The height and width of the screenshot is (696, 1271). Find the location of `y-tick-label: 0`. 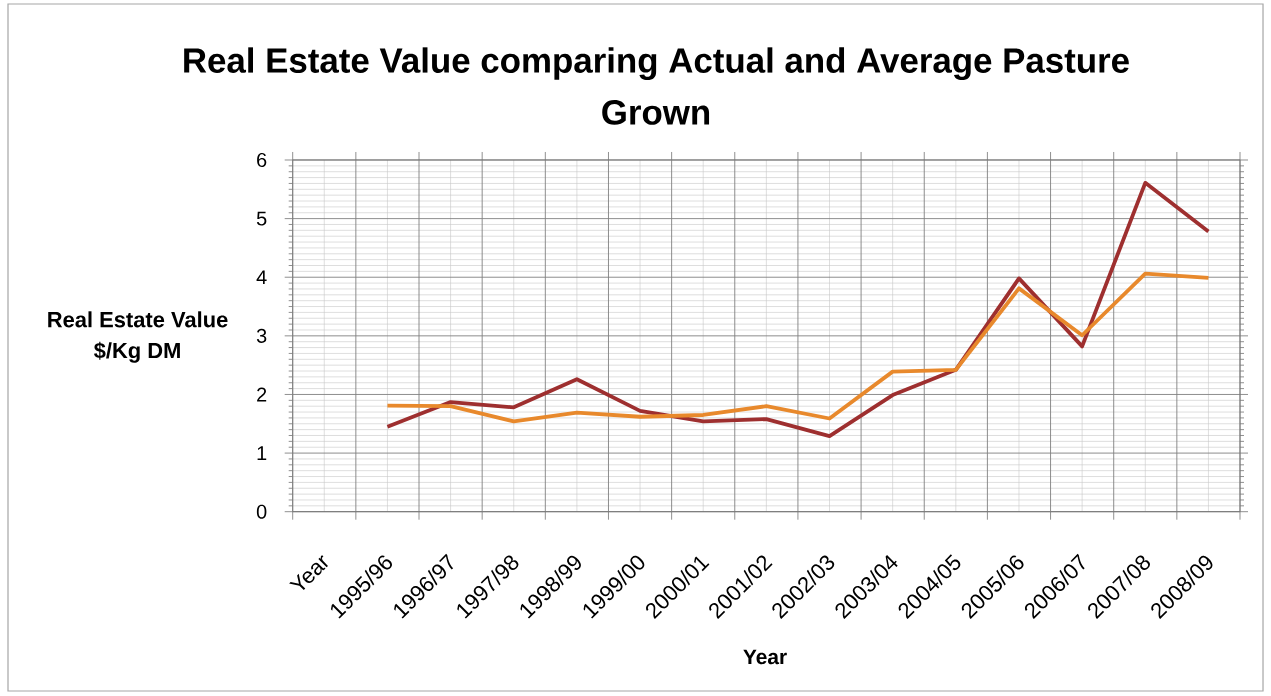

y-tick-label: 0 is located at coordinates (261, 511).